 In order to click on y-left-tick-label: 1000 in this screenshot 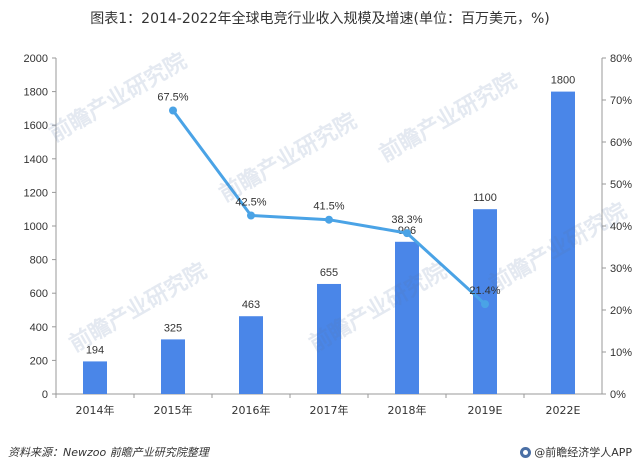, I will do `click(36, 227)`.